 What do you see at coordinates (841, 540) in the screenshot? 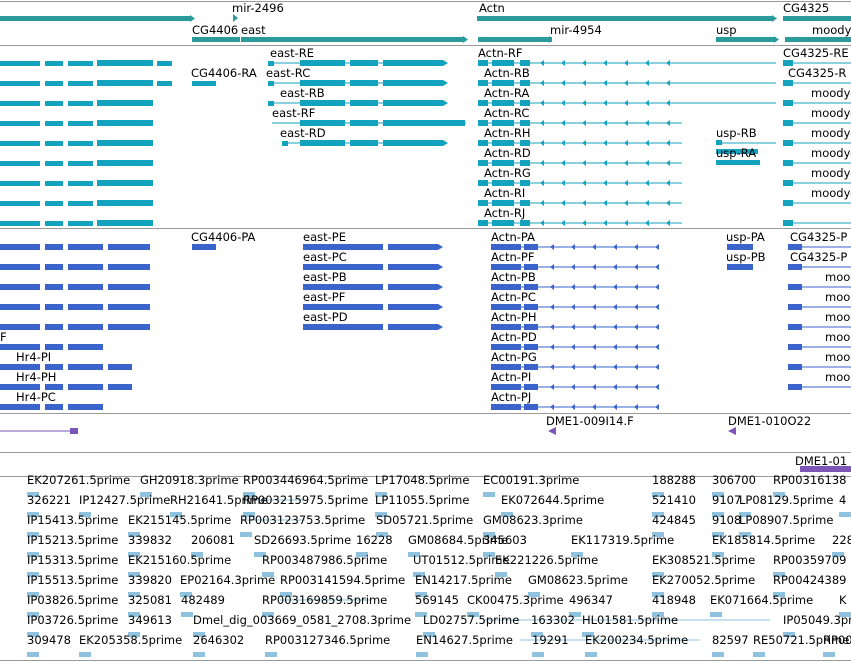
I see `est-label: 2282` at bounding box center [841, 540].